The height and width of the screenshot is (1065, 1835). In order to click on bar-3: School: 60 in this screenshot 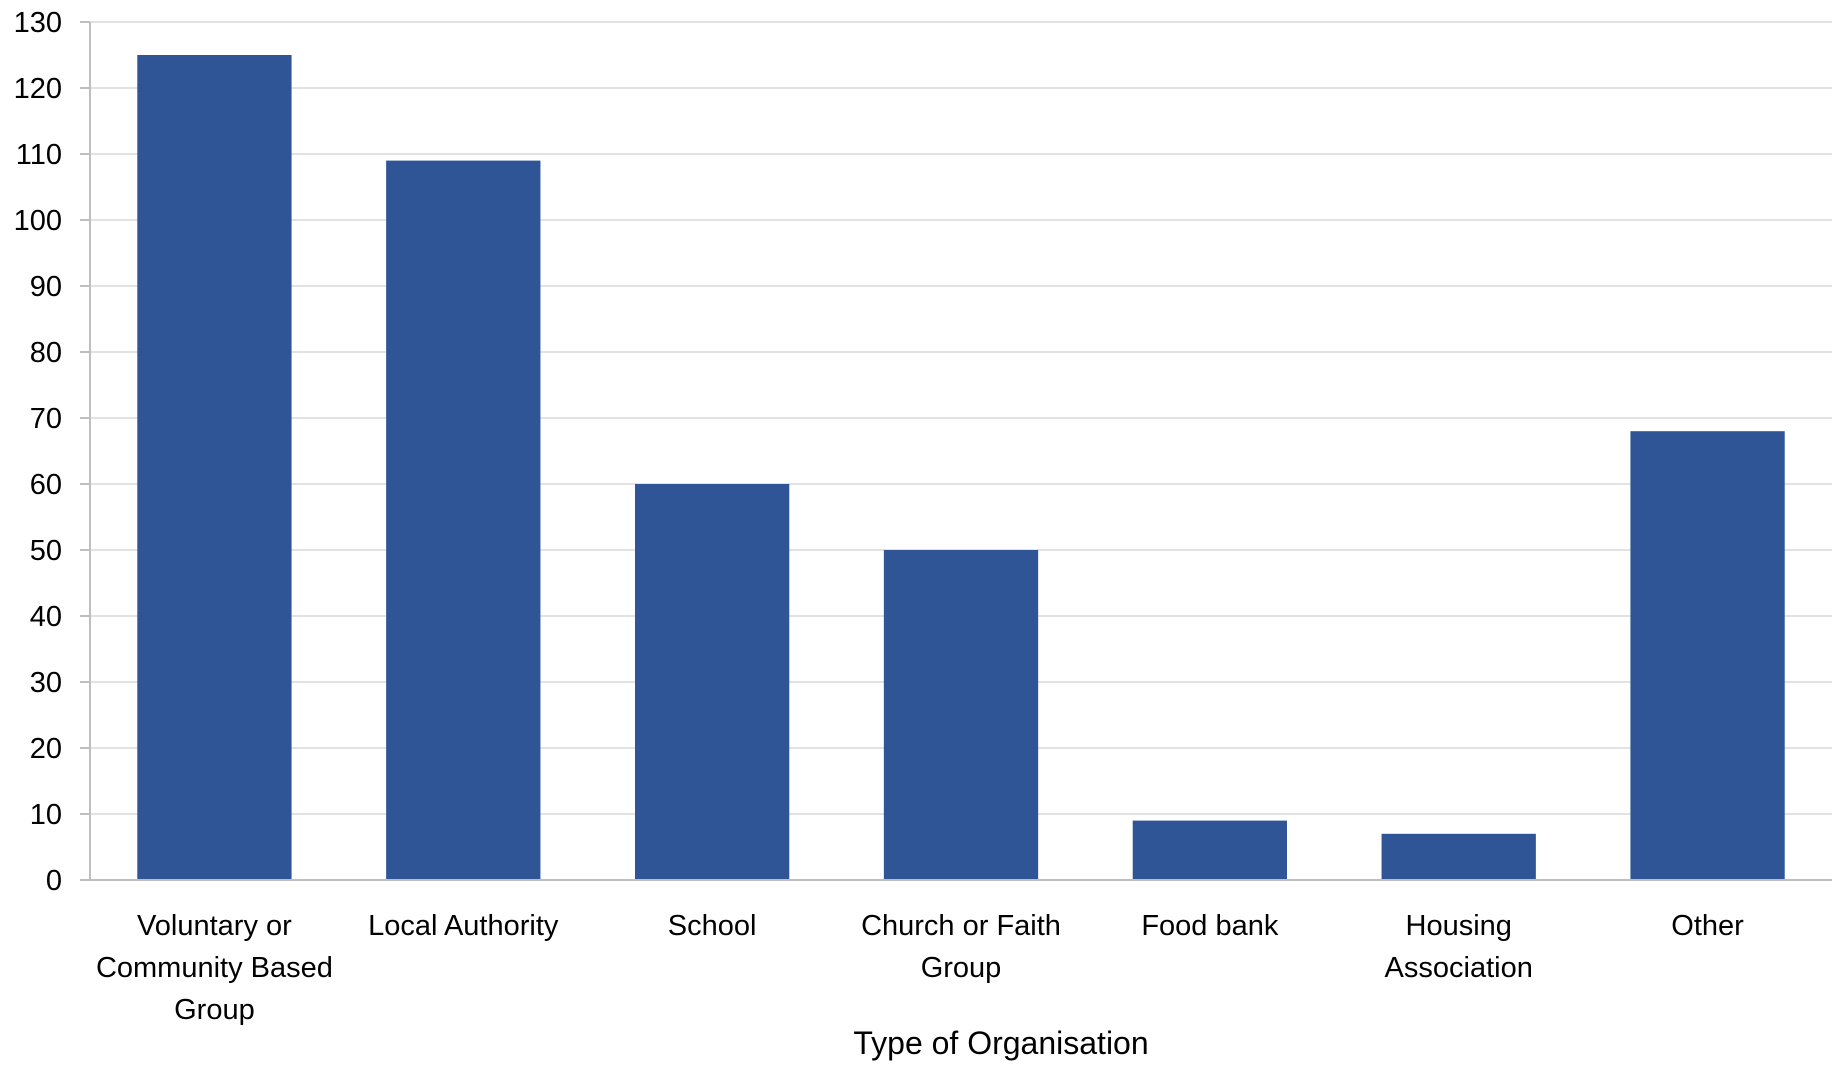, I will do `click(712, 682)`.